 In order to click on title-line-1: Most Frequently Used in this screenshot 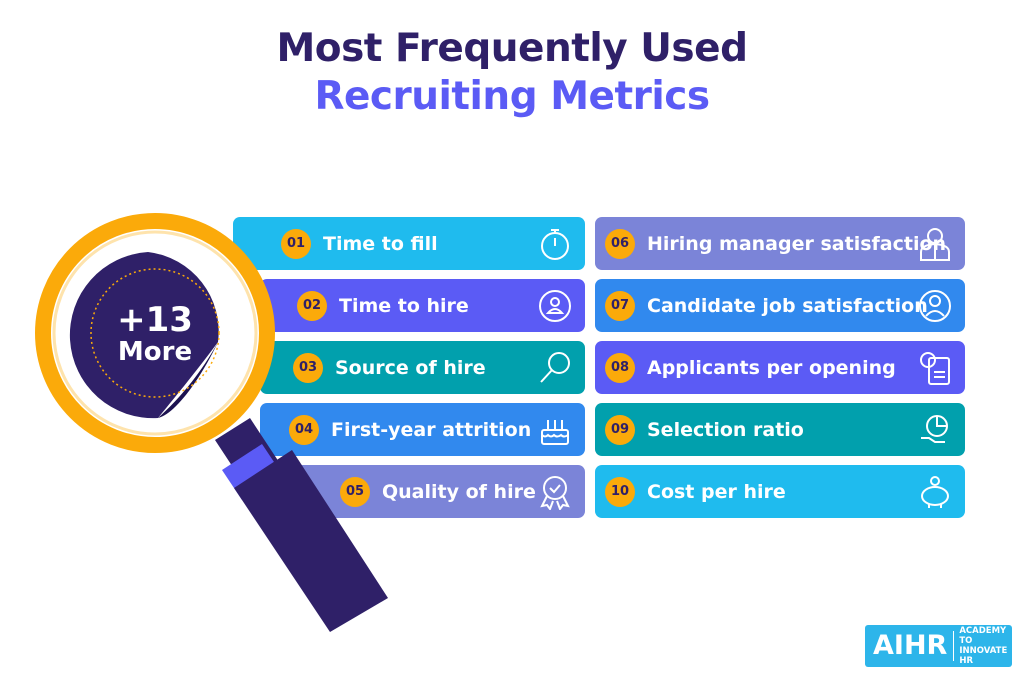, I will do `click(512, 48)`.